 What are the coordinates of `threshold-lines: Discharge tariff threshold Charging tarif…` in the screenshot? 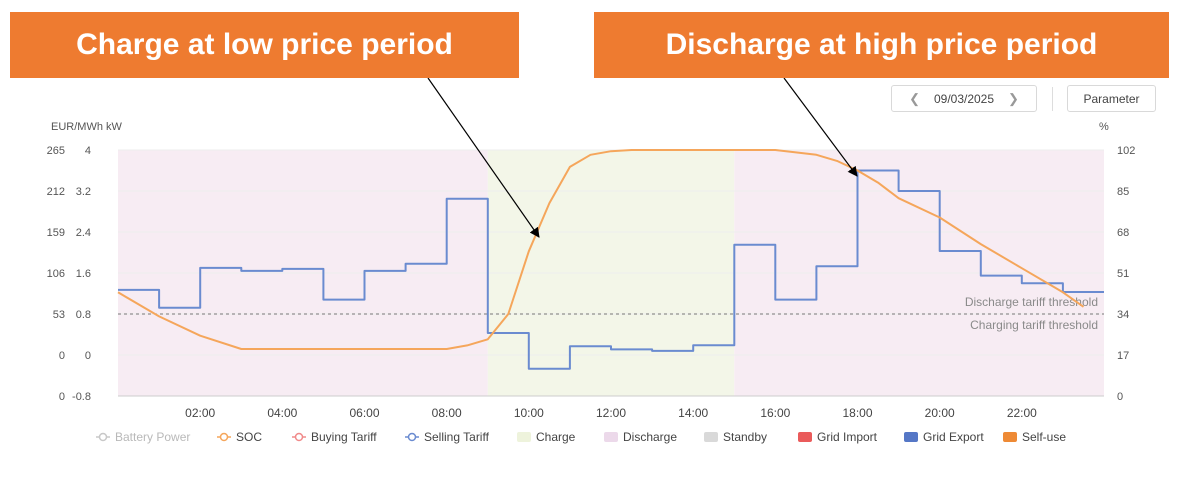 It's located at (611, 313).